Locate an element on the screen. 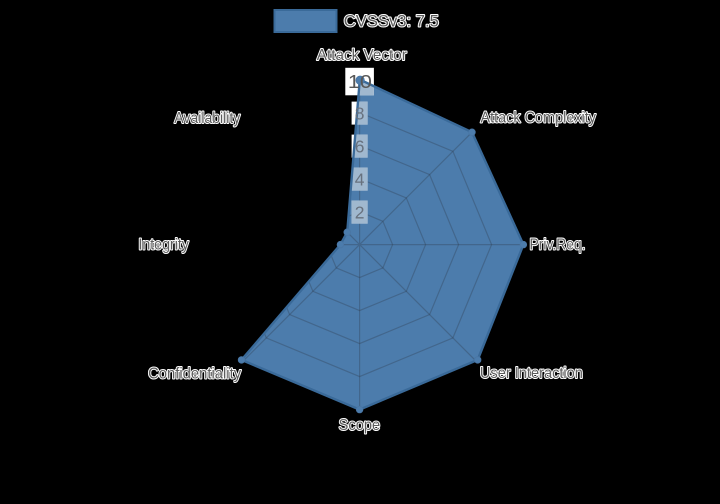 The image size is (720, 504). svg-text: Attack Complexity is located at coordinates (539, 117).